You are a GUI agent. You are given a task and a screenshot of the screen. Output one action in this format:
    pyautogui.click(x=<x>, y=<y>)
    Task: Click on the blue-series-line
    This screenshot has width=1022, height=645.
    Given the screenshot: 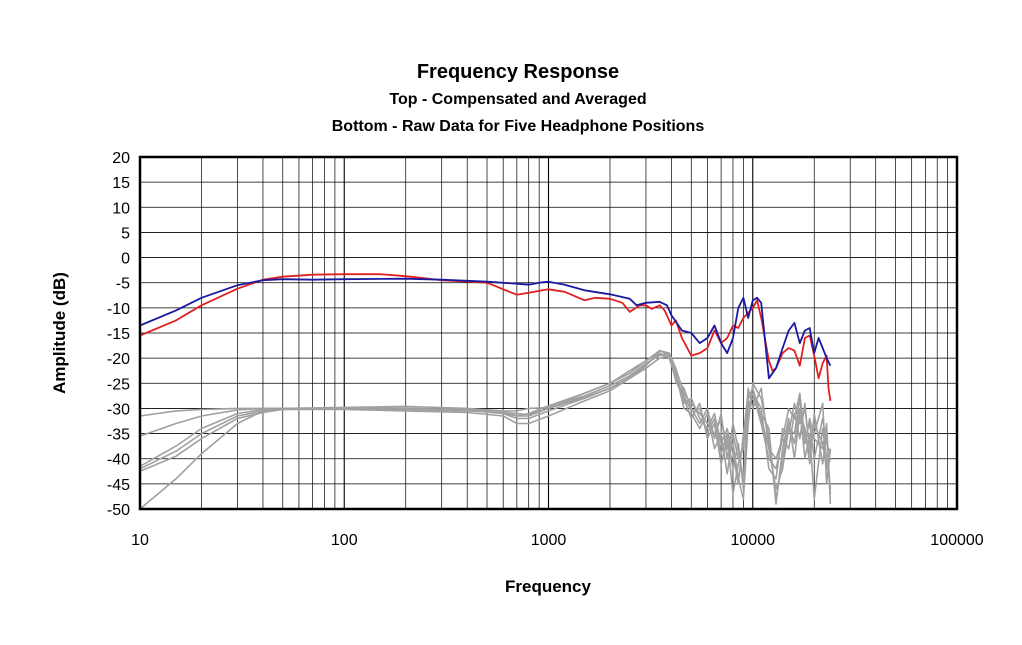 What is the action you would take?
    pyautogui.click(x=485, y=328)
    